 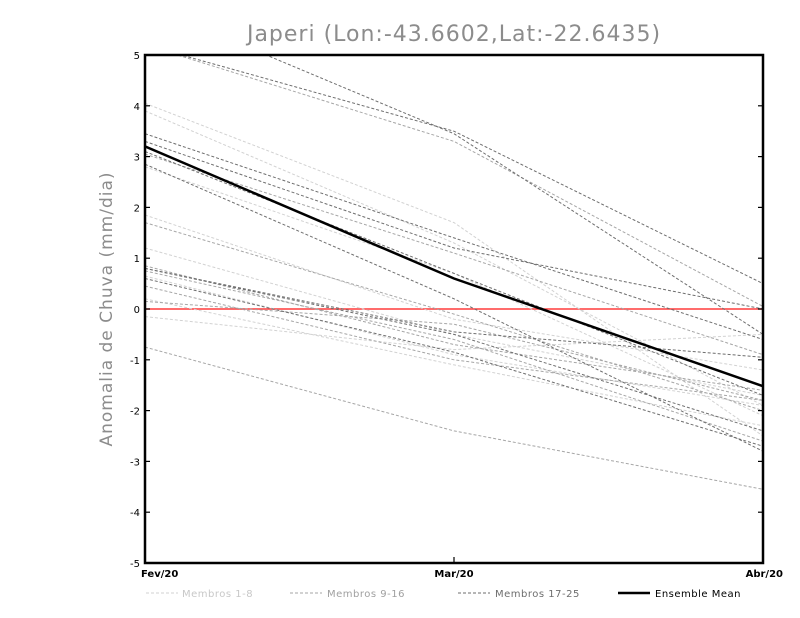 What do you see at coordinates (366, 594) in the screenshot?
I see `legend-label-members-9-16: Membros 9-16` at bounding box center [366, 594].